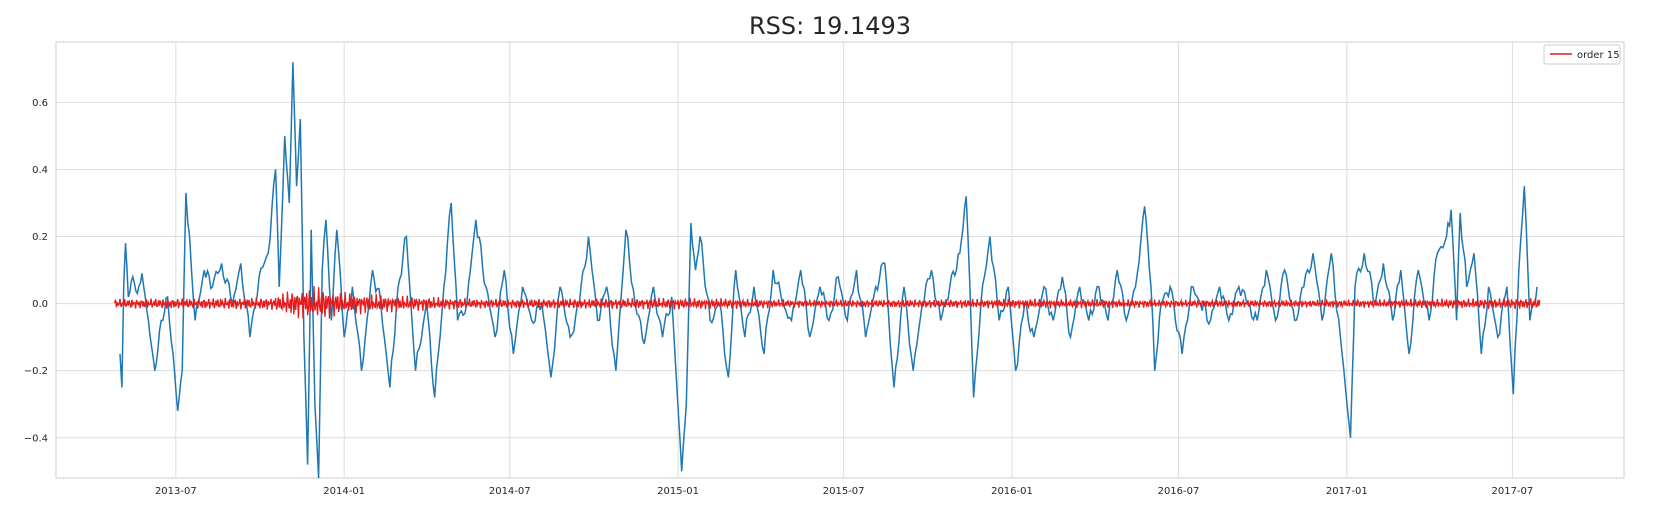  What do you see at coordinates (40, 237) in the screenshot?
I see `y-tick-label: 0.2` at bounding box center [40, 237].